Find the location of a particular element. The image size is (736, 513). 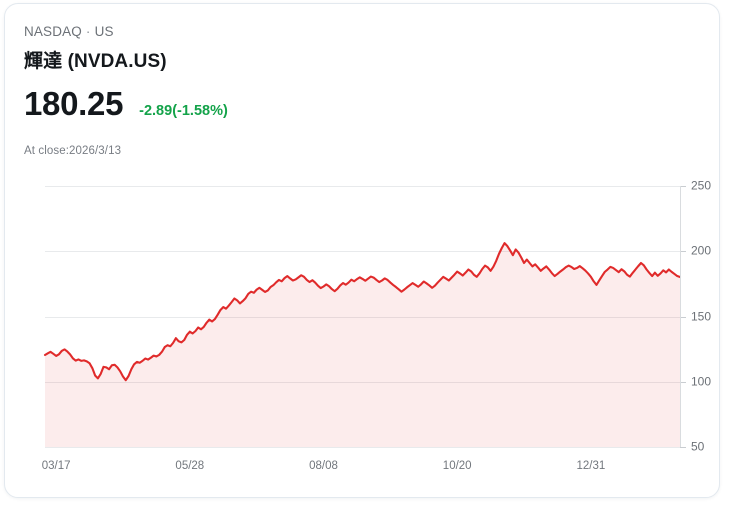

y-axis: 250 200 150 100 50 is located at coordinates (695, 316).